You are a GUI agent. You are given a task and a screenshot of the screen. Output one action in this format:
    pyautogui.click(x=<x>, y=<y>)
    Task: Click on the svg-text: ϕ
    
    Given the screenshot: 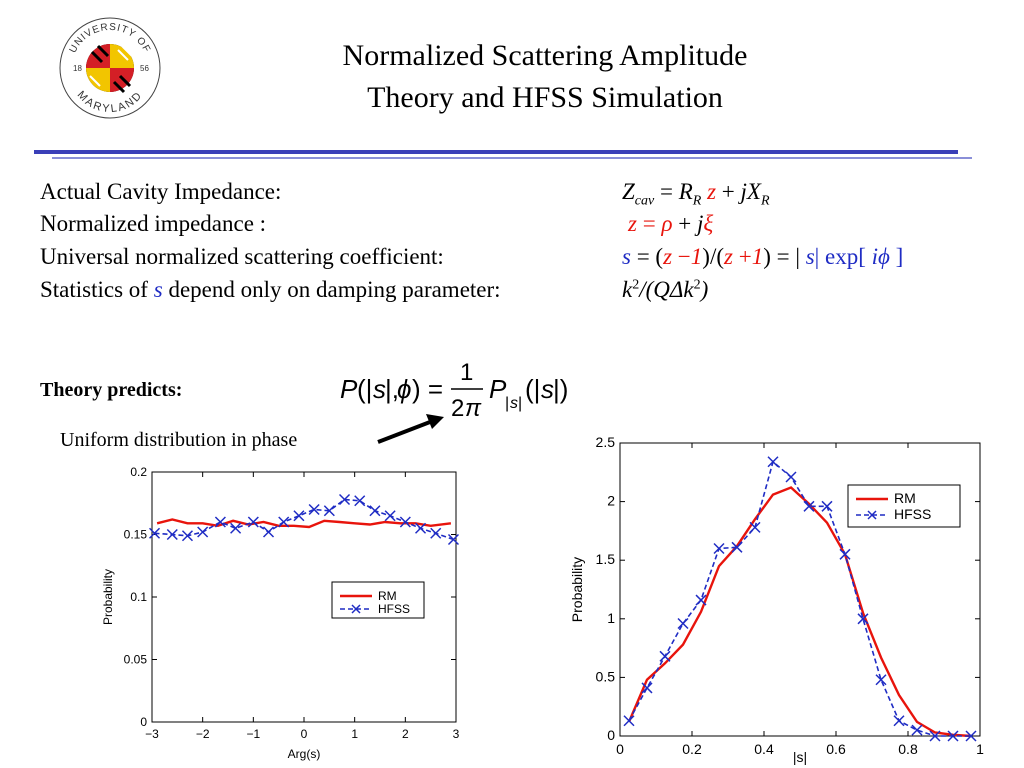 What is the action you would take?
    pyautogui.click(x=404, y=389)
    